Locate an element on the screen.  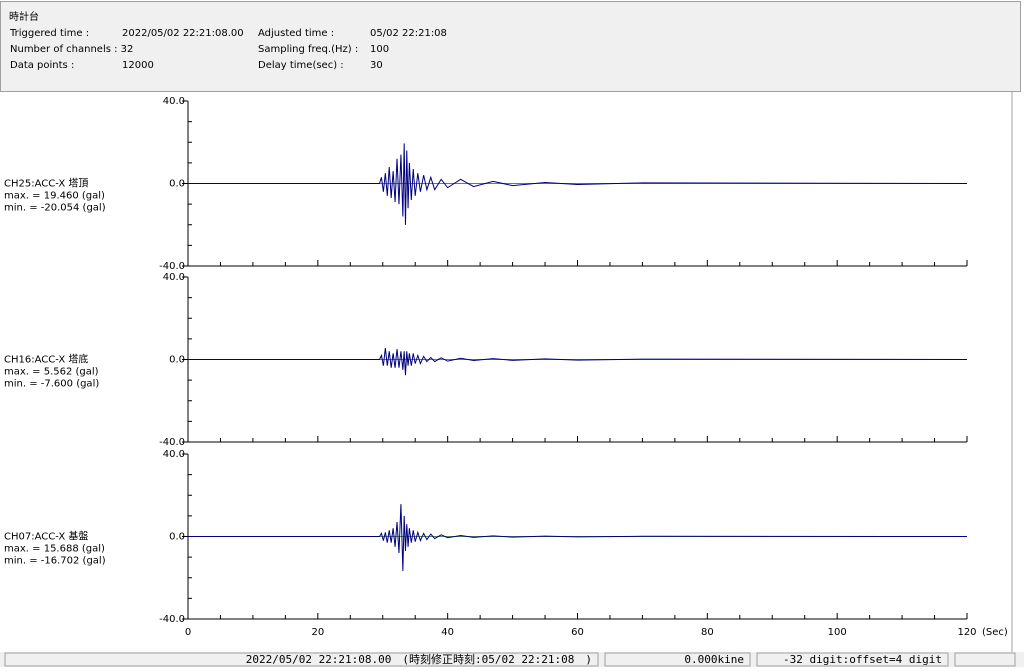
header-title: 時計台 is located at coordinates (24, 16).